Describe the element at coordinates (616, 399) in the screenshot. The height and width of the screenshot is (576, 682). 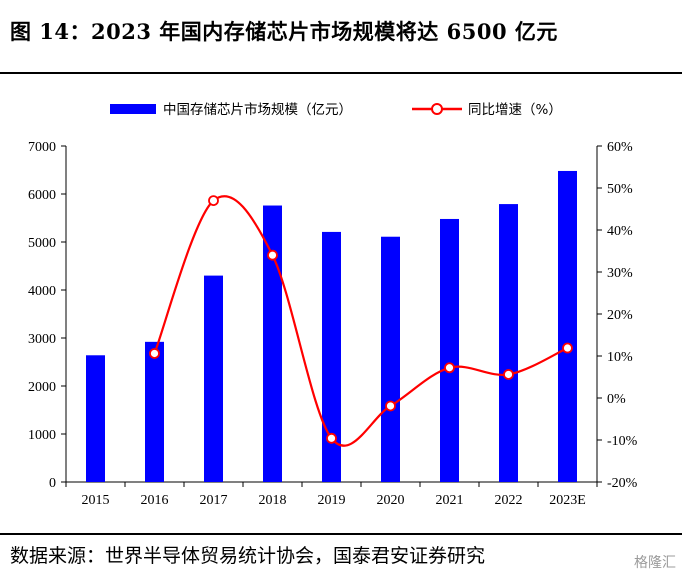
I see `right-axis-tick-label: 0%` at that location.